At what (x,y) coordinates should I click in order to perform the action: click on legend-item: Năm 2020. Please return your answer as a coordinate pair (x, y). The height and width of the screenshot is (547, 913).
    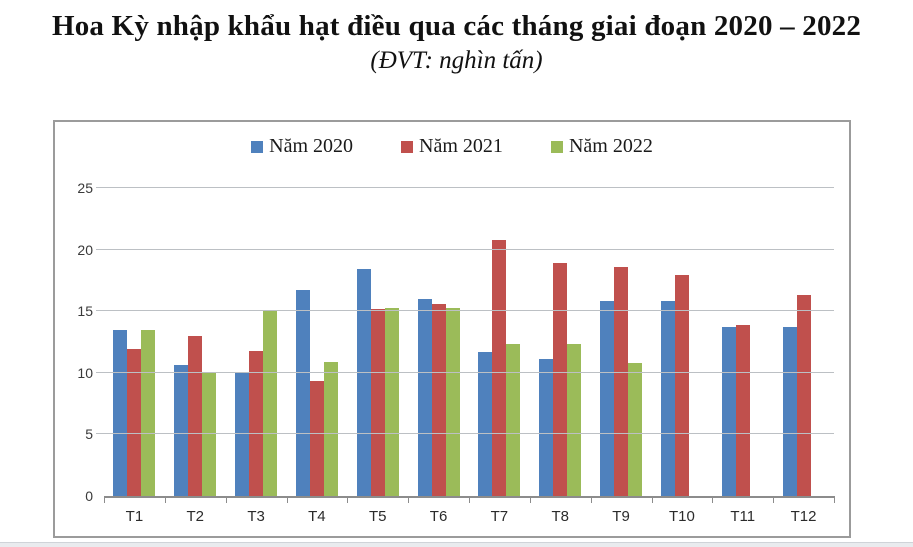
    Looking at the image, I should click on (302, 146).